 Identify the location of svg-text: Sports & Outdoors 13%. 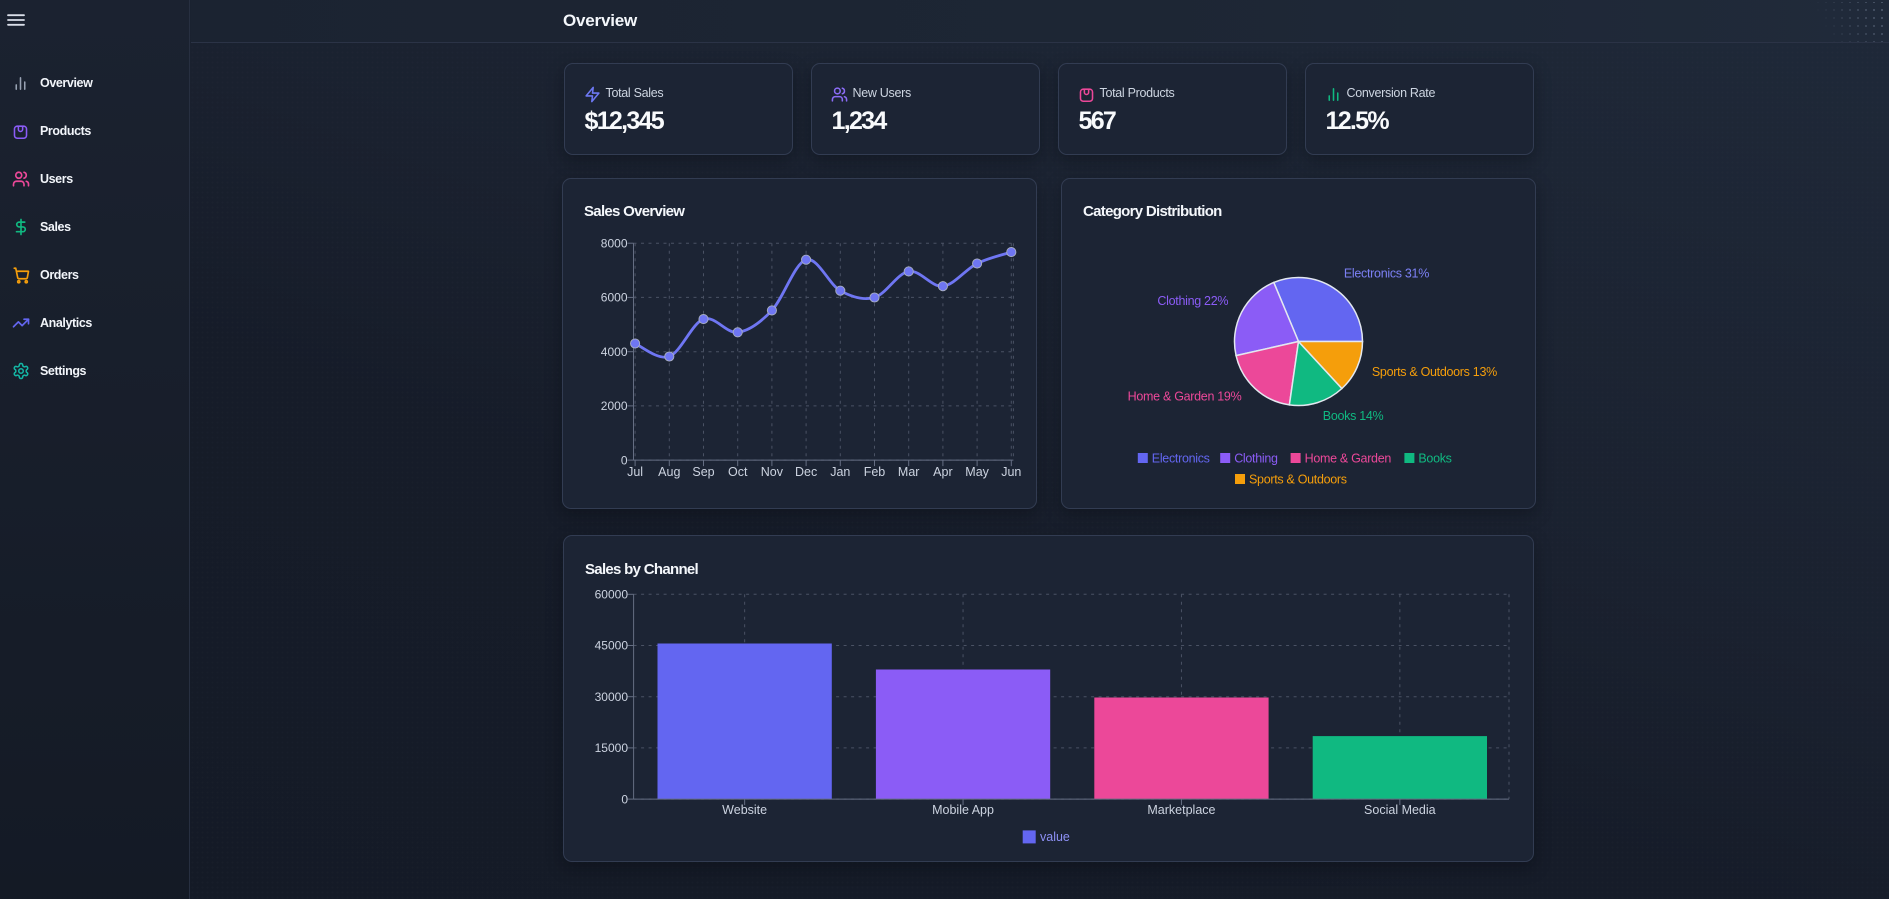
(1434, 372).